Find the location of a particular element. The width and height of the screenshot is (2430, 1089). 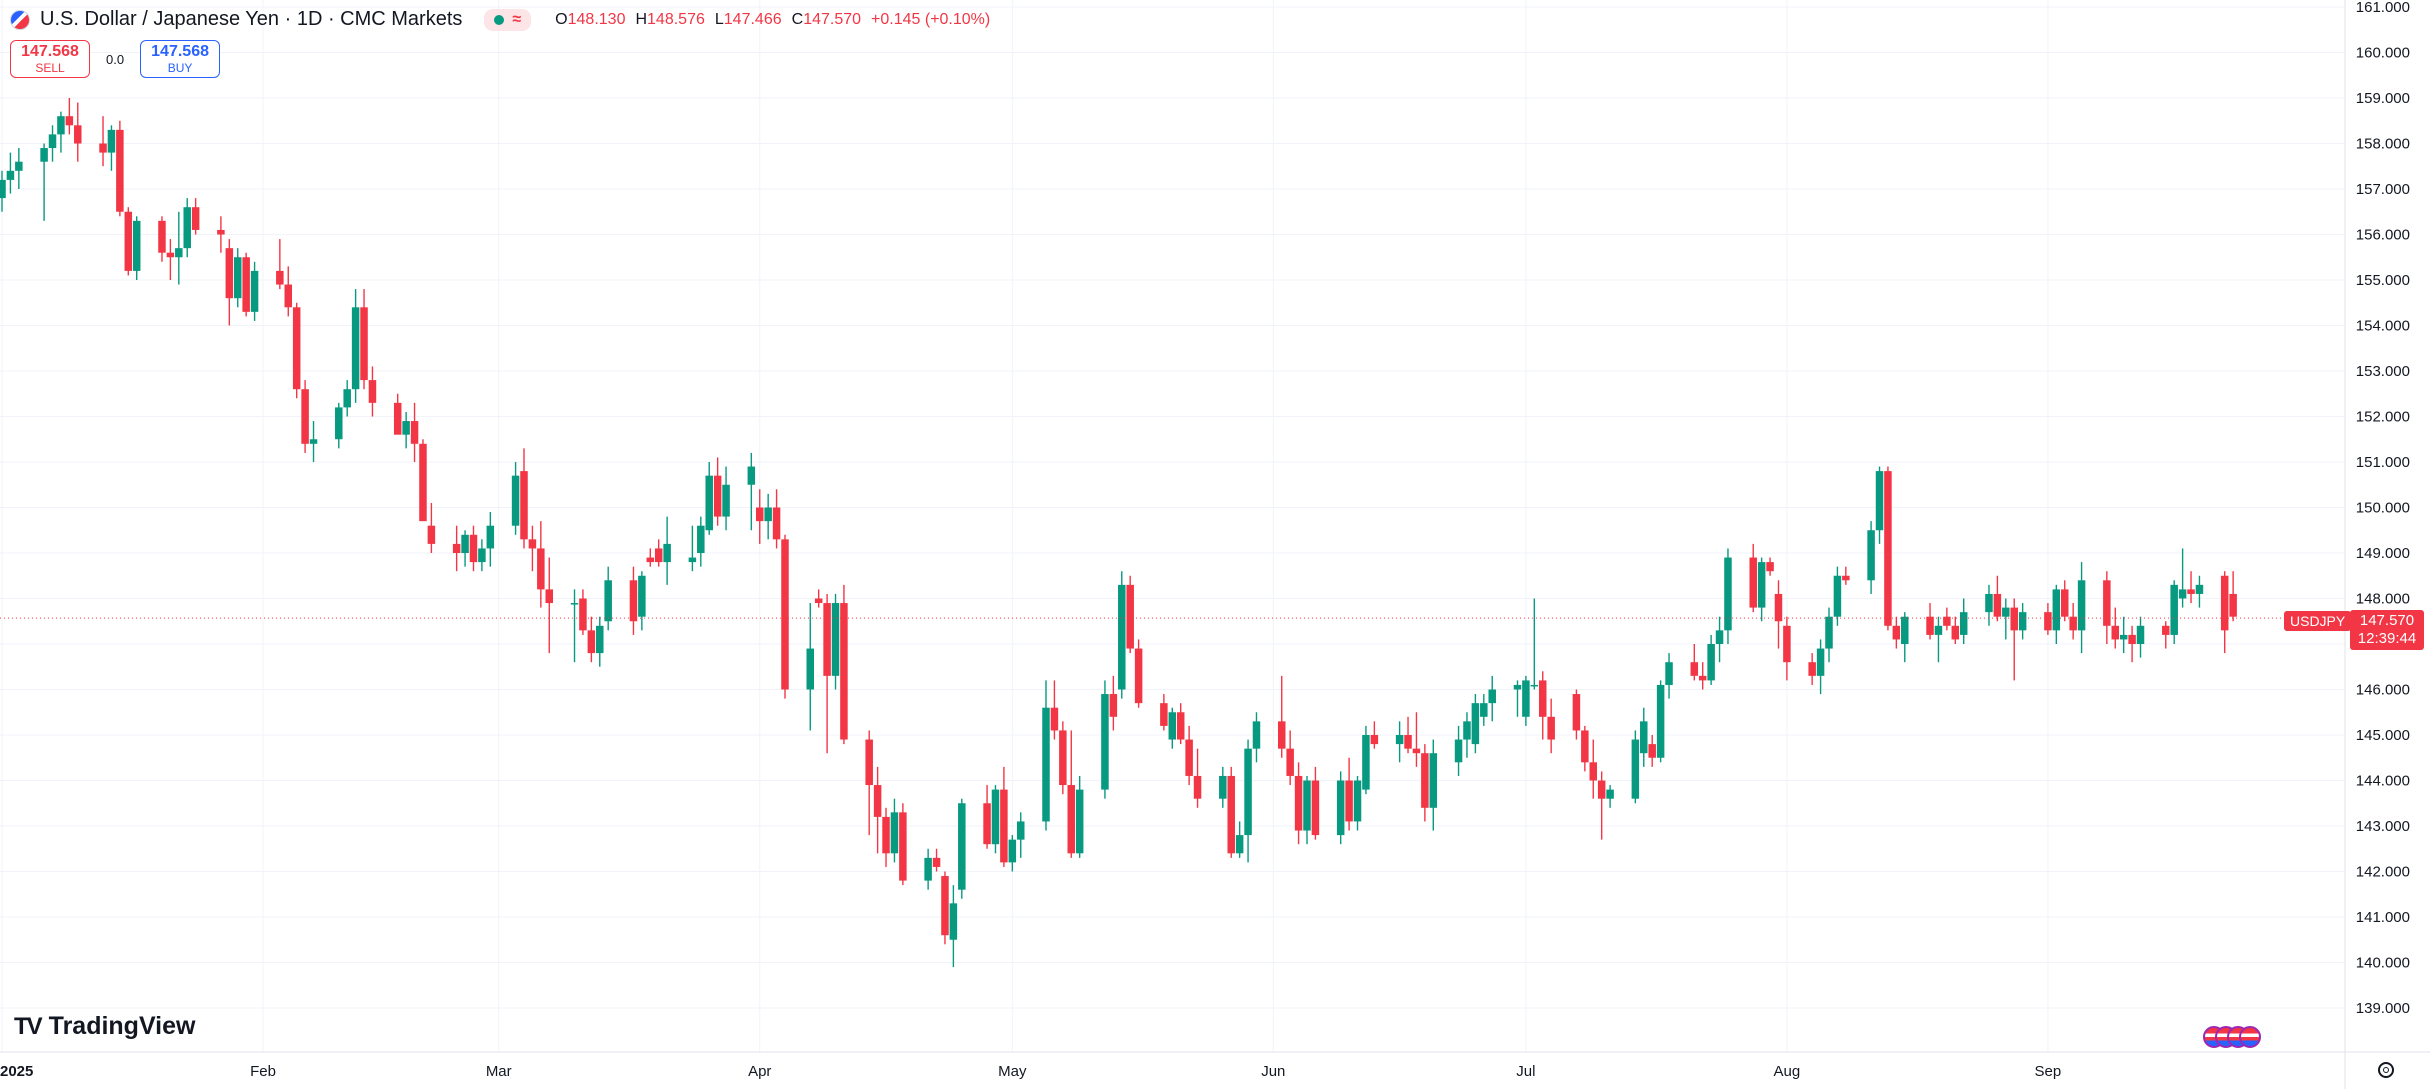

logo-text: TradingView is located at coordinates (122, 1026).